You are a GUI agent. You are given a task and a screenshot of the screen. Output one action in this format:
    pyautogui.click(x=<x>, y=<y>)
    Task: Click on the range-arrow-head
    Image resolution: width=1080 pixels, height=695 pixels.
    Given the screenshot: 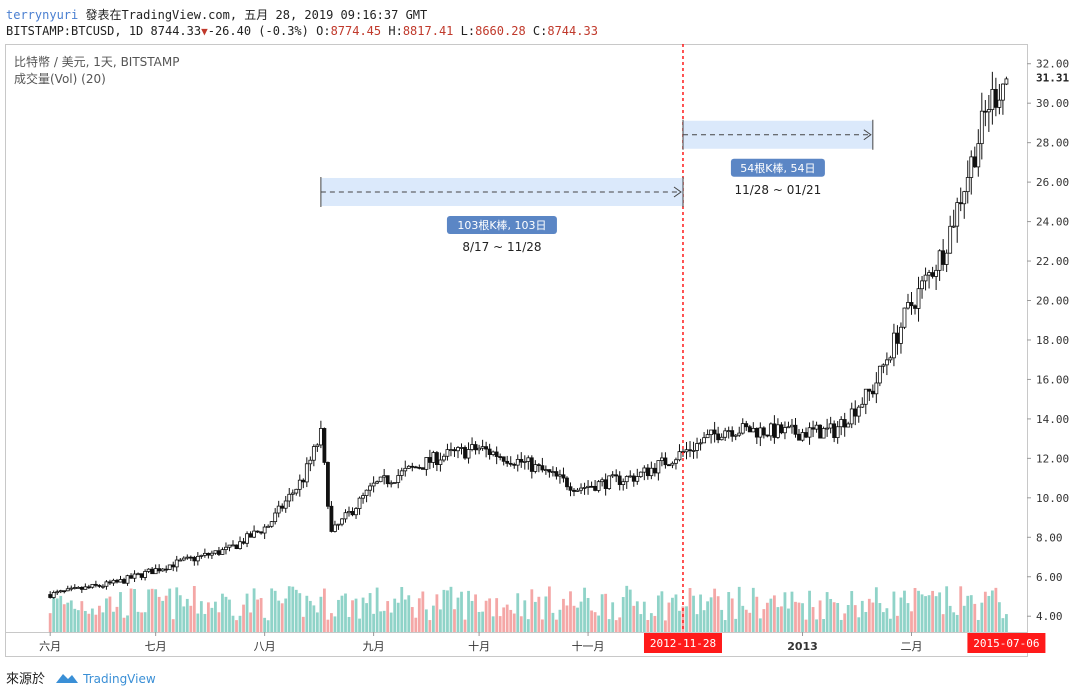 What is the action you would take?
    pyautogui.click(x=867, y=135)
    